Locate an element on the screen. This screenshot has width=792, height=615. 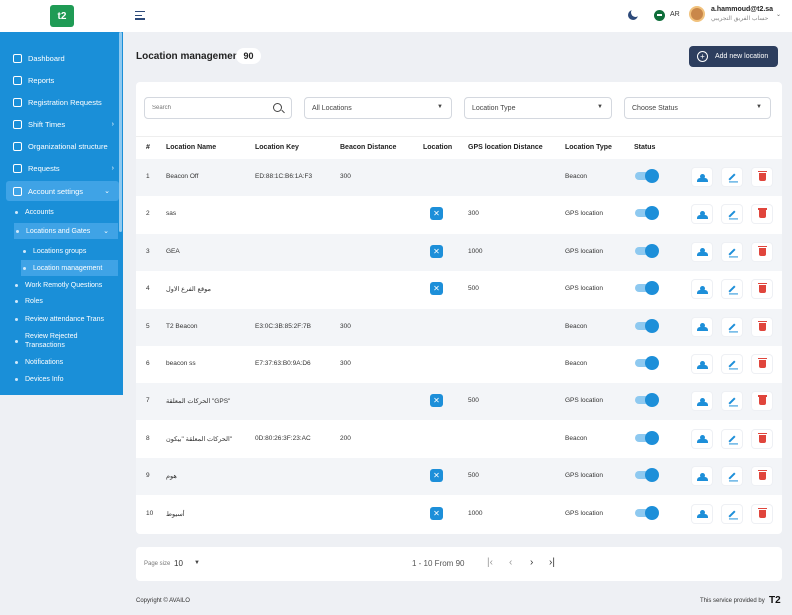
location-type-select: Location Type ▼ is located at coordinates (538, 108).